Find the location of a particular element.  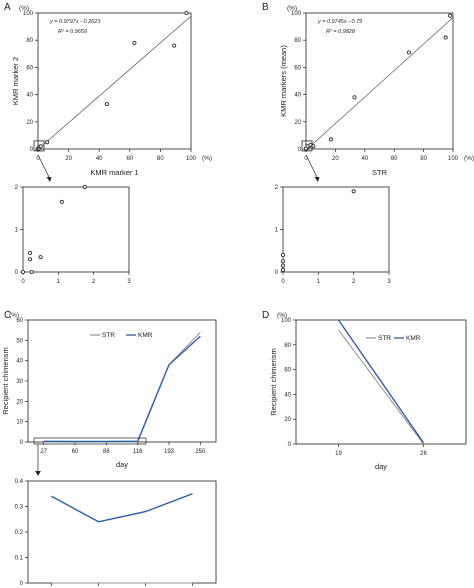

zoom-arrowhead is located at coordinates (317, 179).